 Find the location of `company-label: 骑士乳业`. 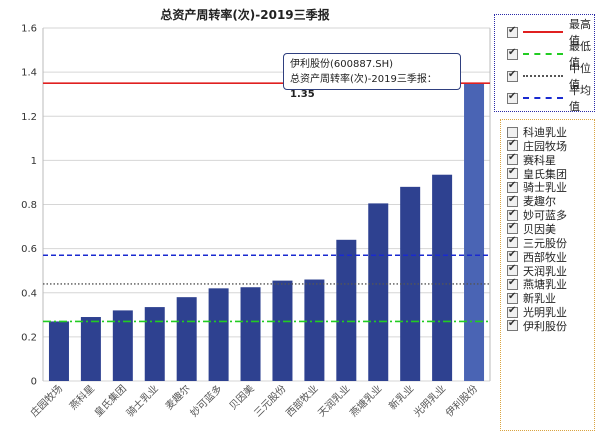

company-label: 骑士乳业 is located at coordinates (545, 188).